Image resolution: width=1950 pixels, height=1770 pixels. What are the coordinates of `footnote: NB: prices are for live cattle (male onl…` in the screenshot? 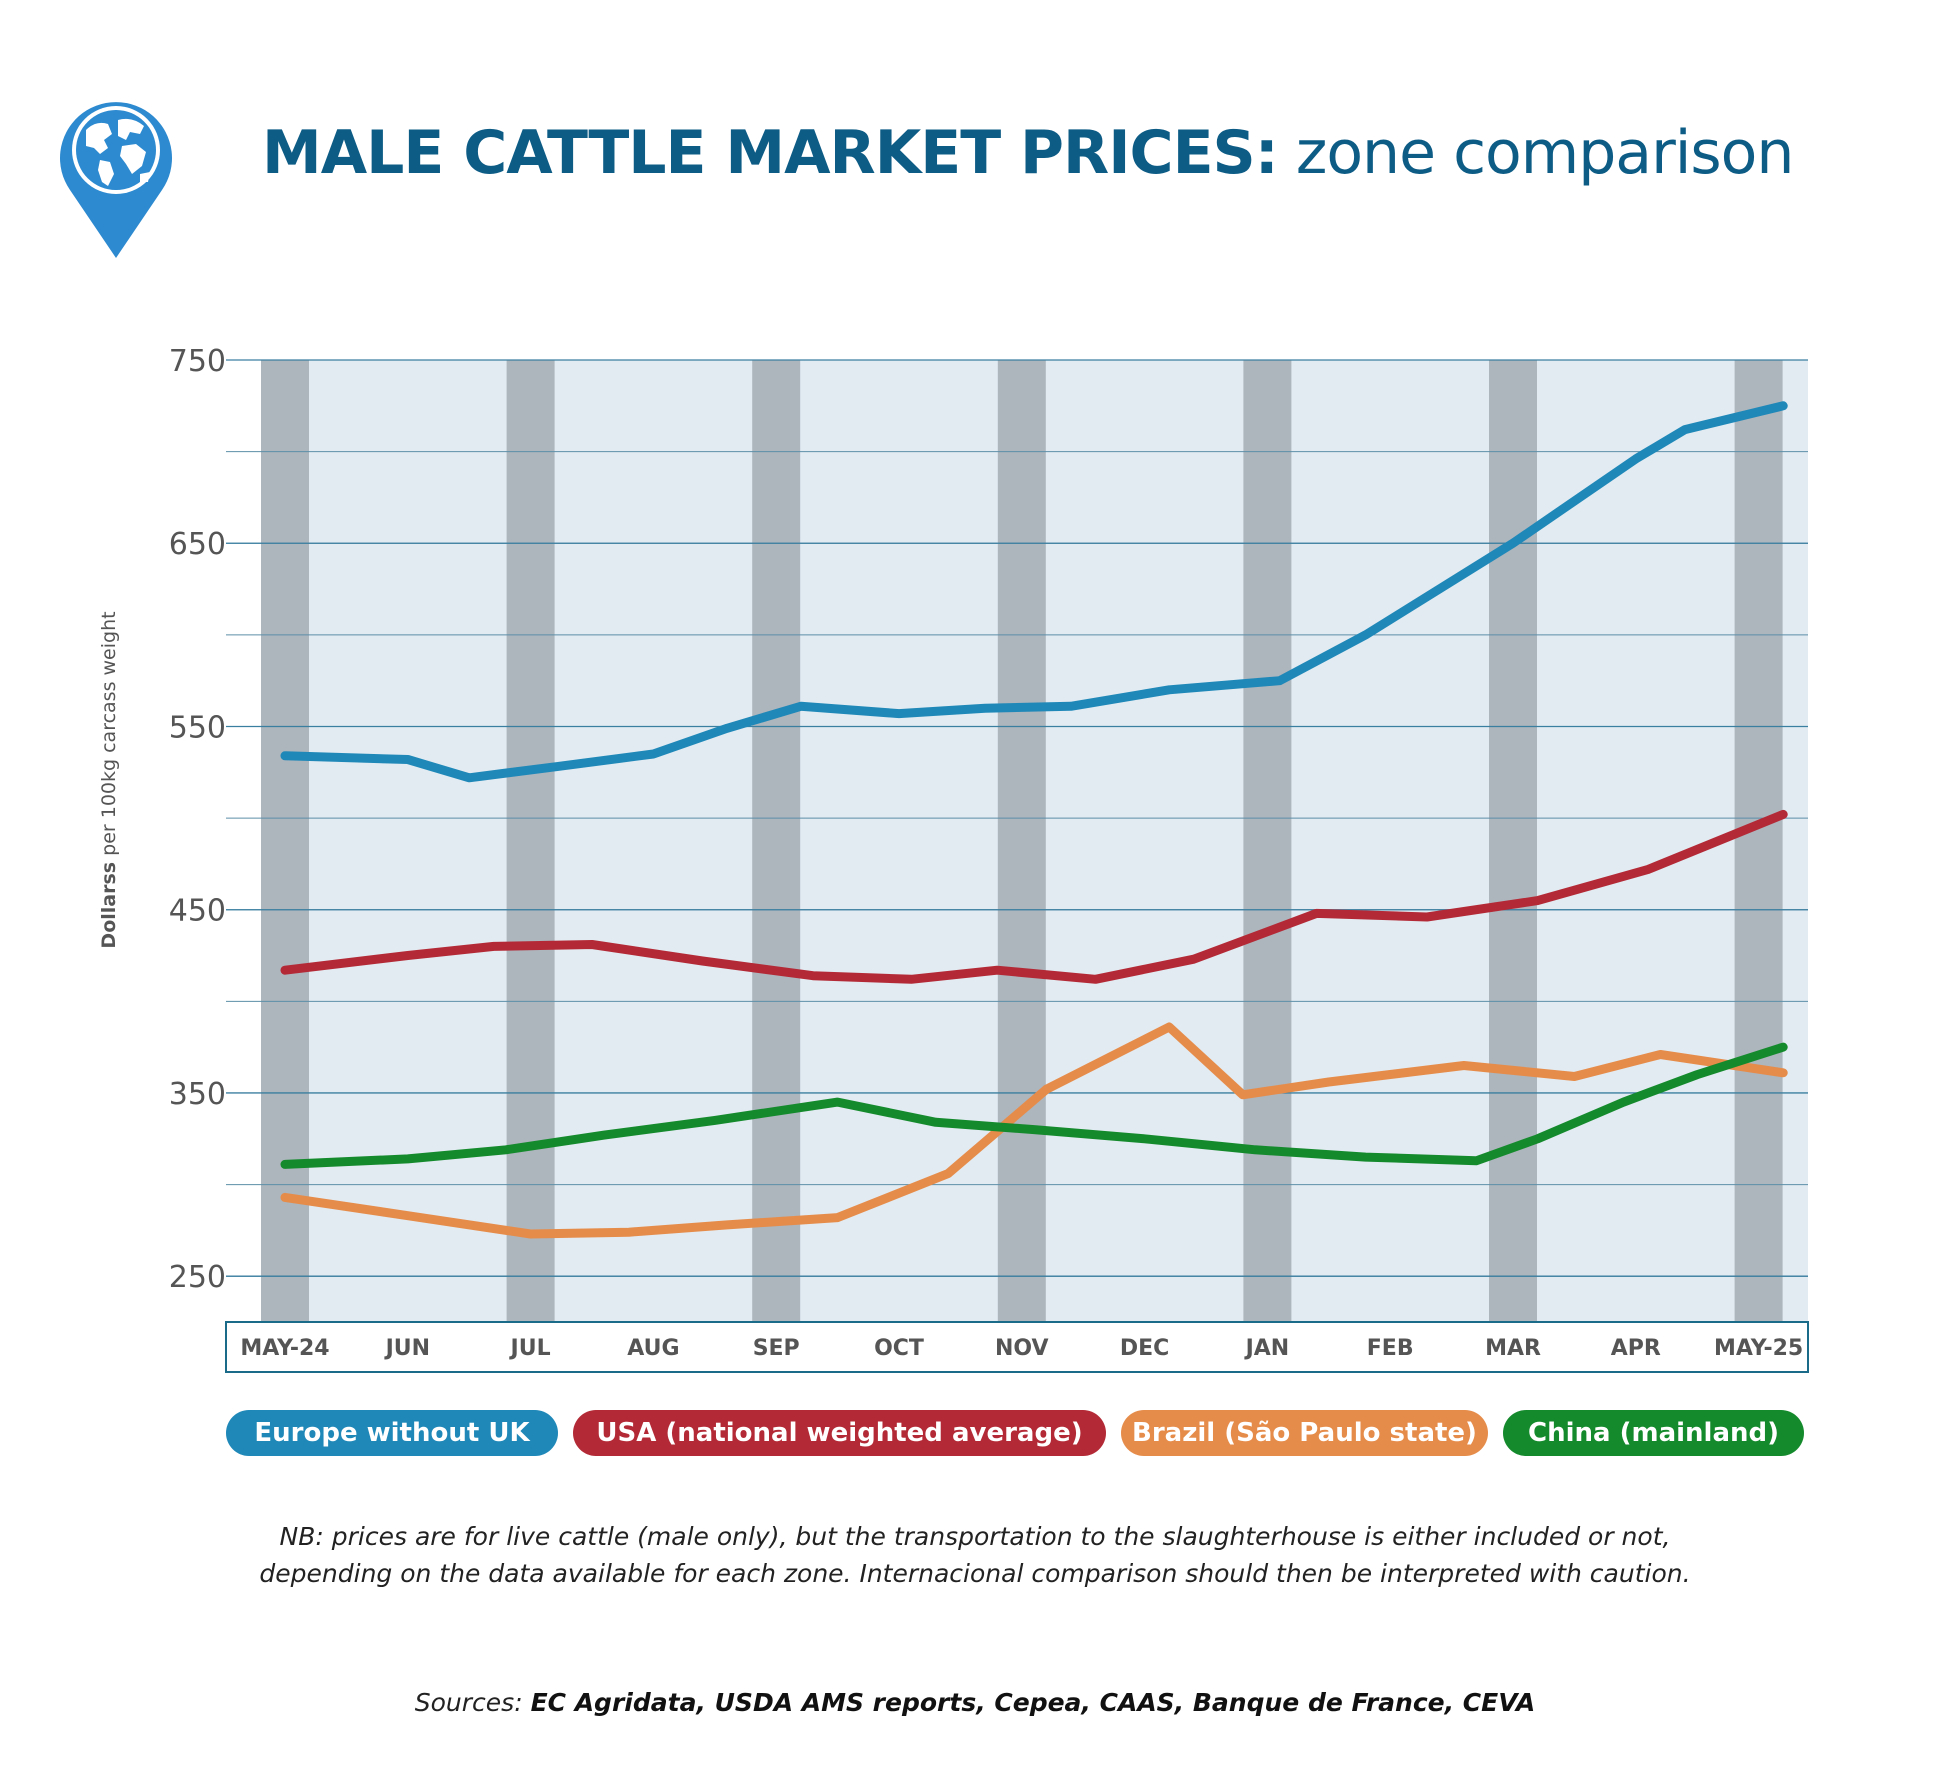 It's located at (975, 1555).